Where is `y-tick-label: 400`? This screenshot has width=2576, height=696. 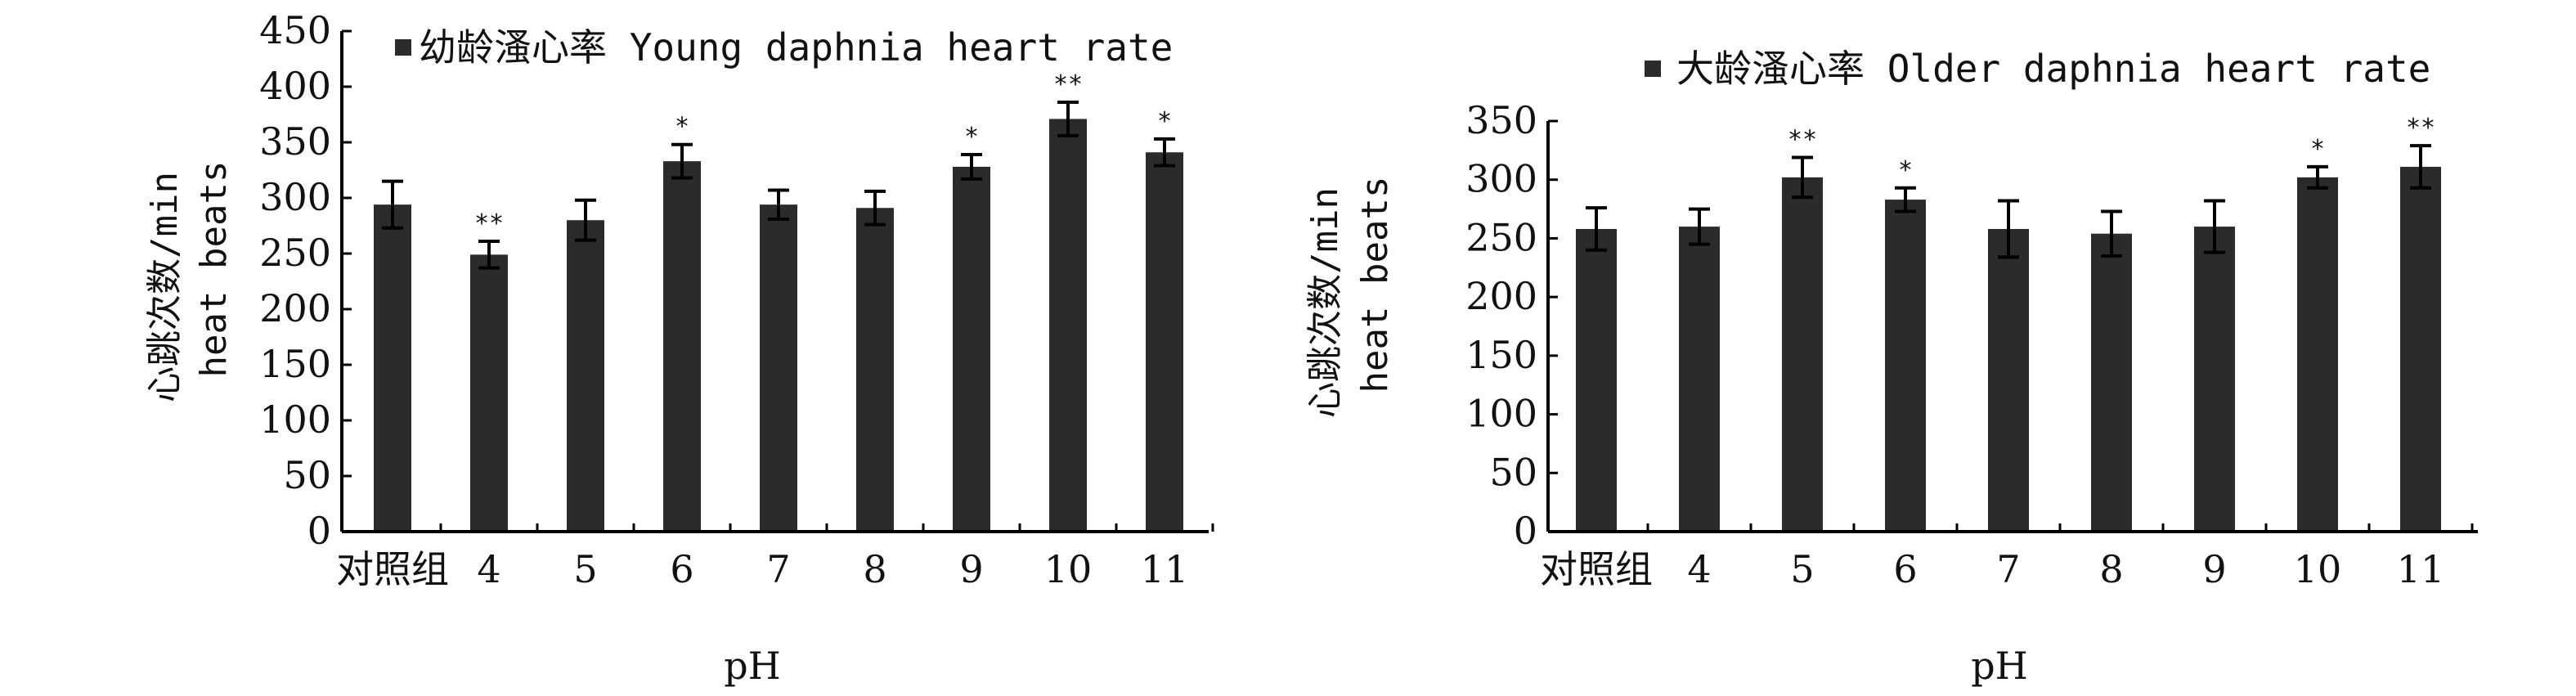 y-tick-label: 400 is located at coordinates (295, 86).